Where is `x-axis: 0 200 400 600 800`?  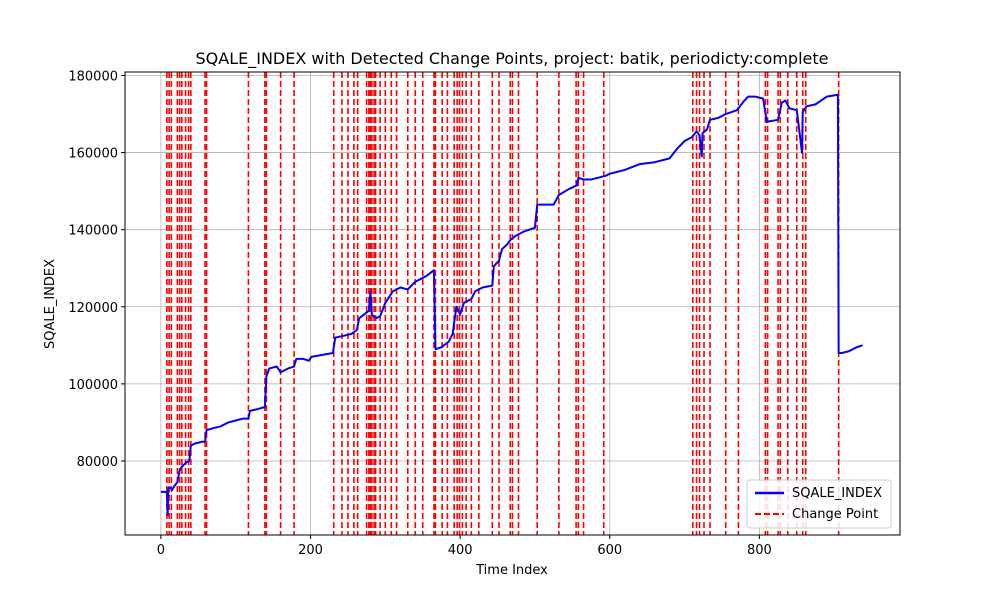
x-axis: 0 200 400 600 800 is located at coordinates (464, 546).